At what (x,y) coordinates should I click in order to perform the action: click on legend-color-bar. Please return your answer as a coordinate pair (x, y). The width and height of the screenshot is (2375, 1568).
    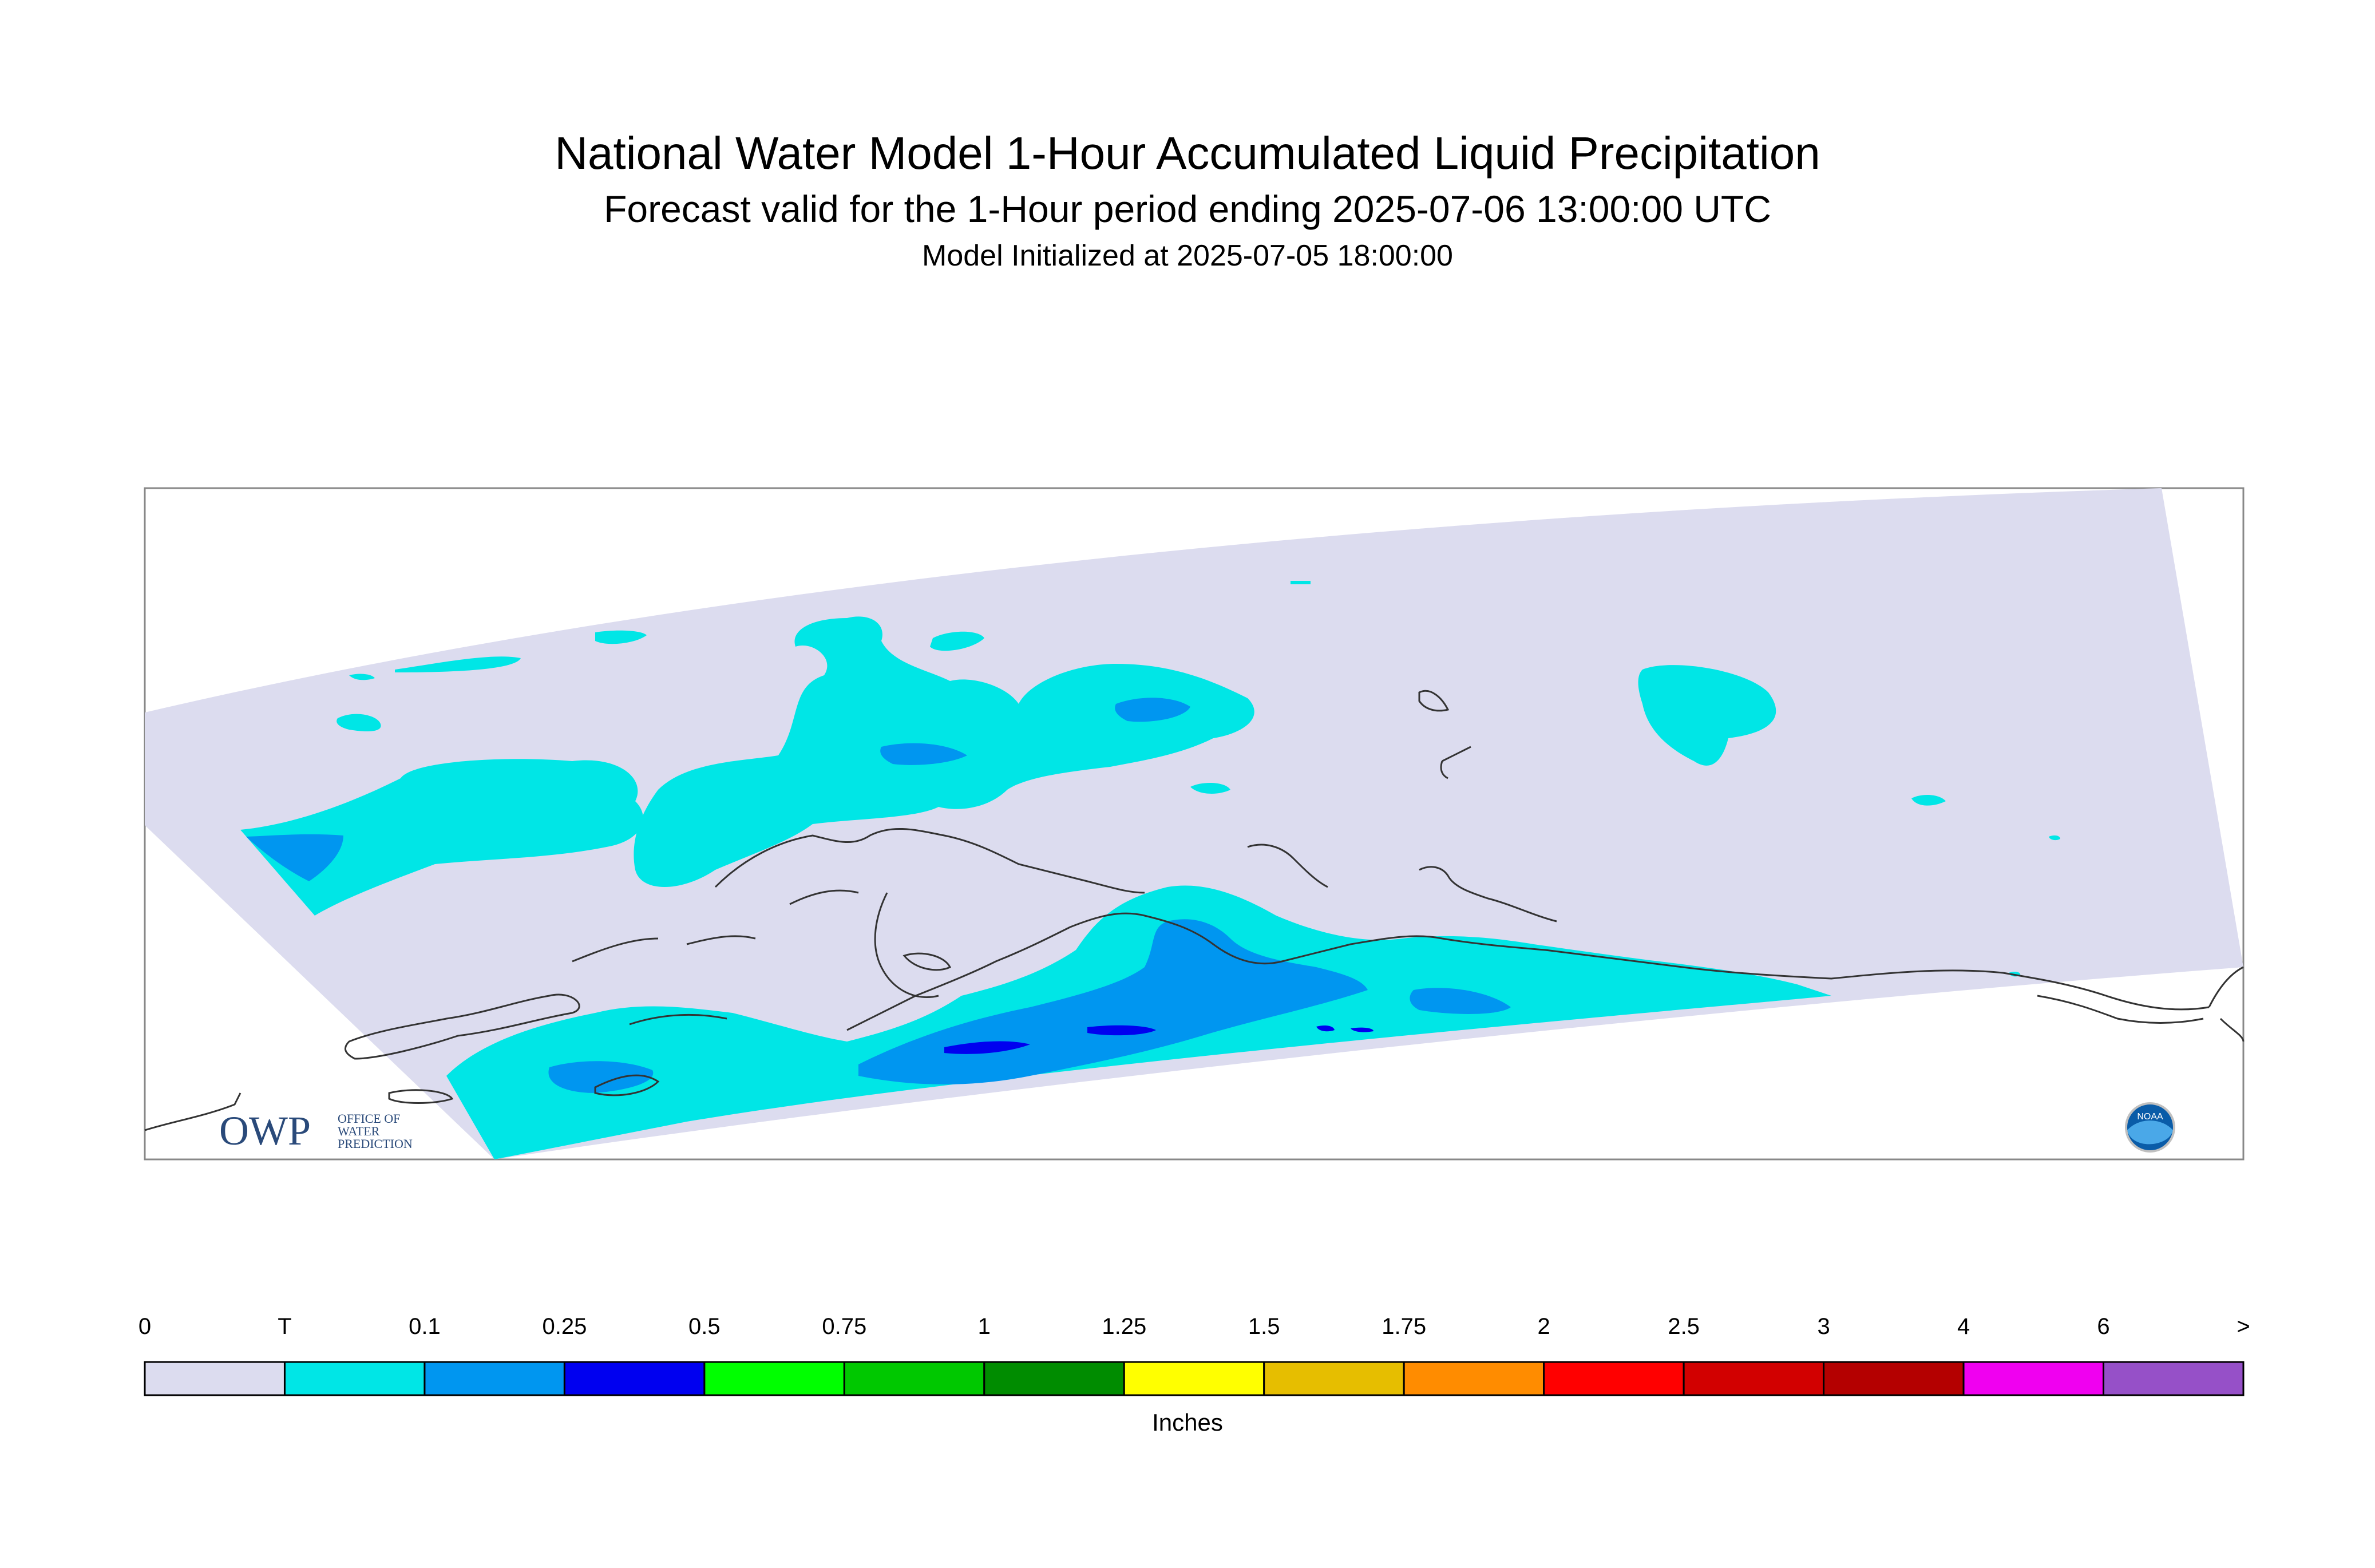
    Looking at the image, I should click on (1195, 1378).